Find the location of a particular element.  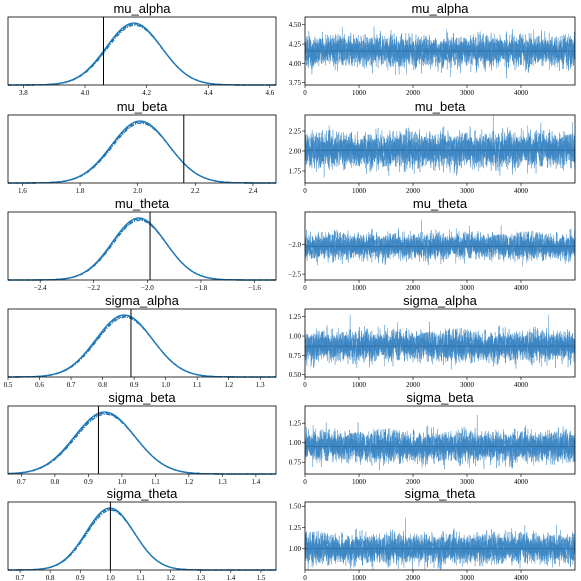

x-tick-label: −2.2 is located at coordinates (93, 288).